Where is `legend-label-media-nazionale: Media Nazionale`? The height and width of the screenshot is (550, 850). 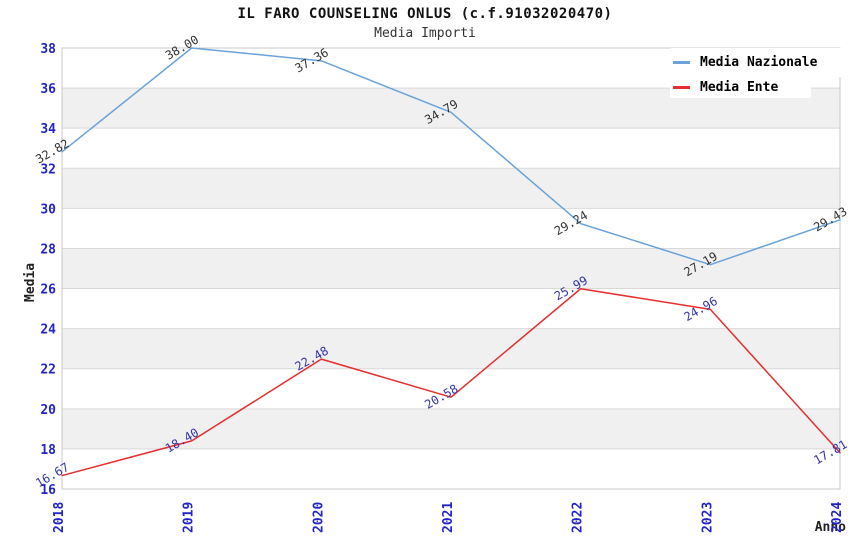
legend-label-media-nazionale: Media Nazionale is located at coordinates (759, 62).